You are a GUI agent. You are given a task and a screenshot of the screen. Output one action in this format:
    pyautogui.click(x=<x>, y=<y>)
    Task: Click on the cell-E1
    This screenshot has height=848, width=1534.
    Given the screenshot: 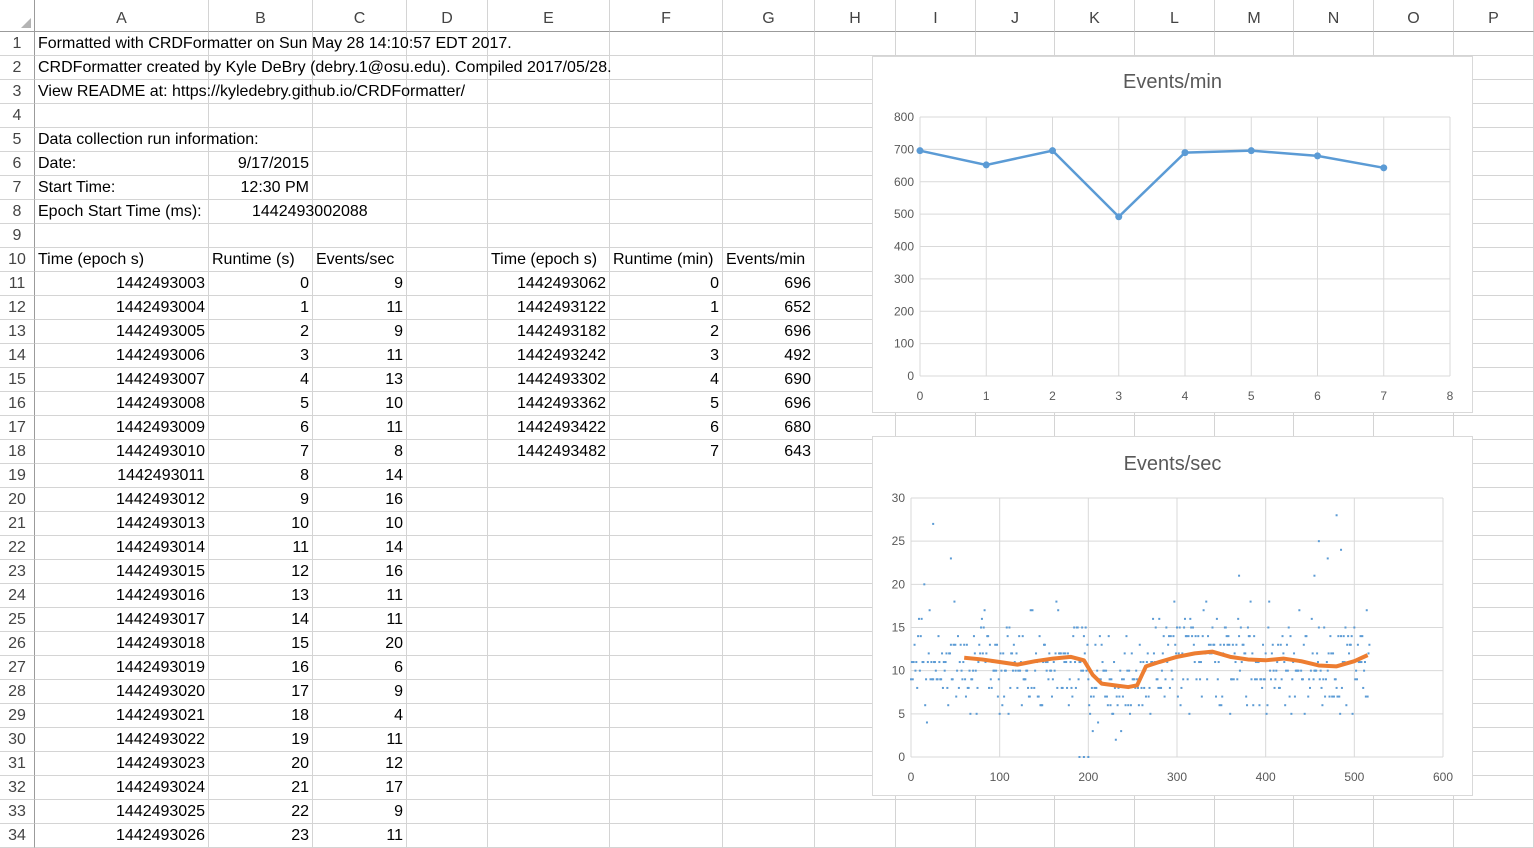 What is the action you would take?
    pyautogui.click(x=549, y=44)
    